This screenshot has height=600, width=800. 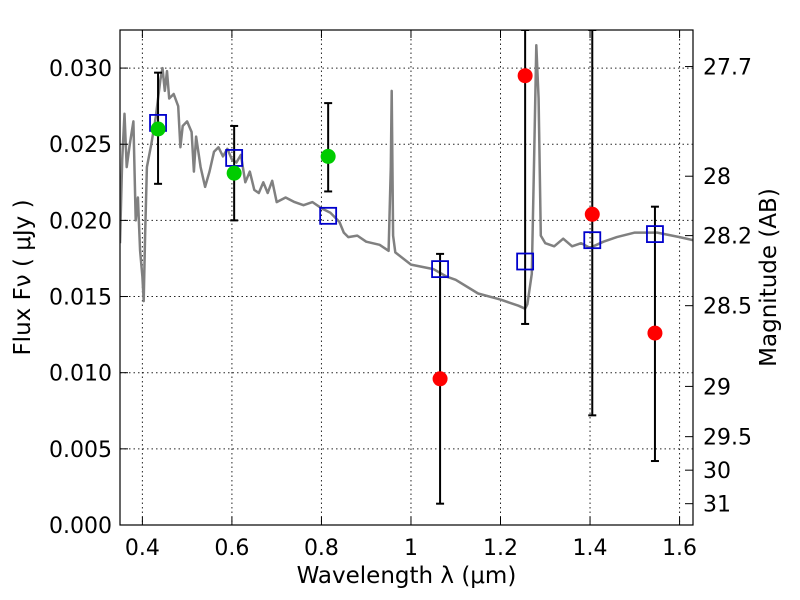 What do you see at coordinates (411, 548) in the screenshot?
I see `x-tick-label-3: 1` at bounding box center [411, 548].